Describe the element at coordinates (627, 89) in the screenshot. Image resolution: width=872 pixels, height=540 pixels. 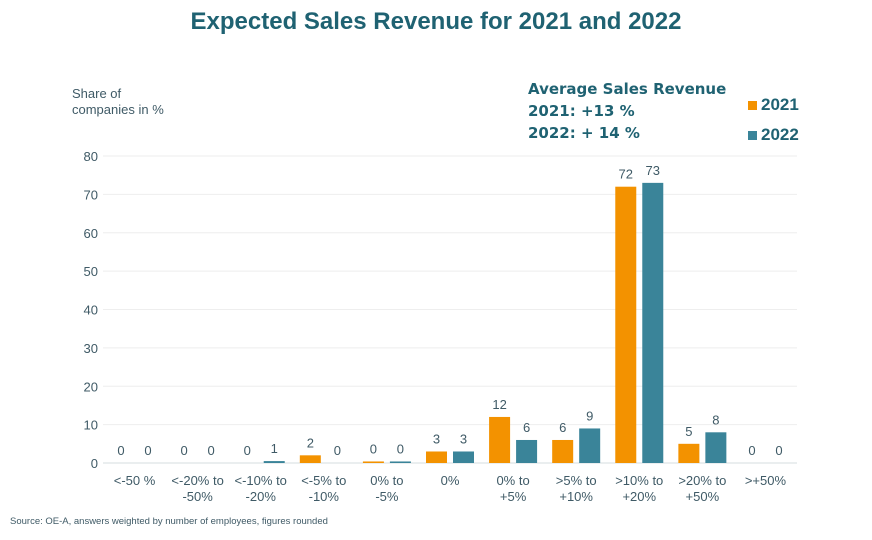
I see `annotation-heading: Average Sales Revenue` at that location.